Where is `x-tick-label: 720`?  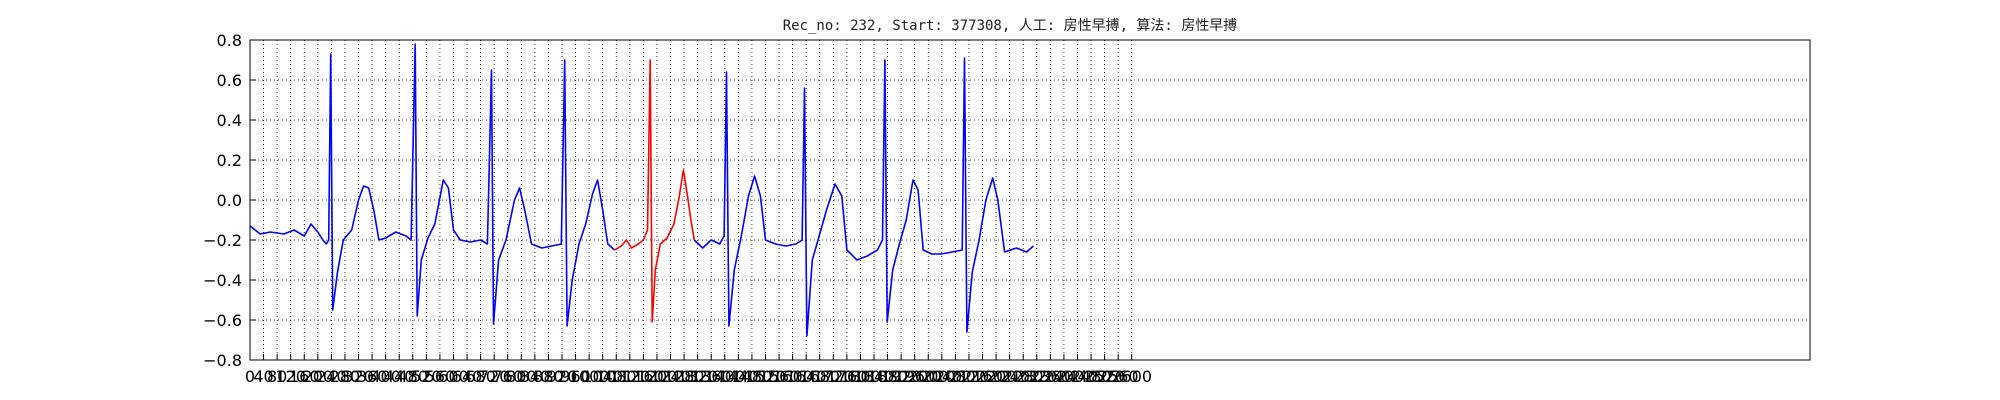
x-tick-label: 720 is located at coordinates (494, 376).